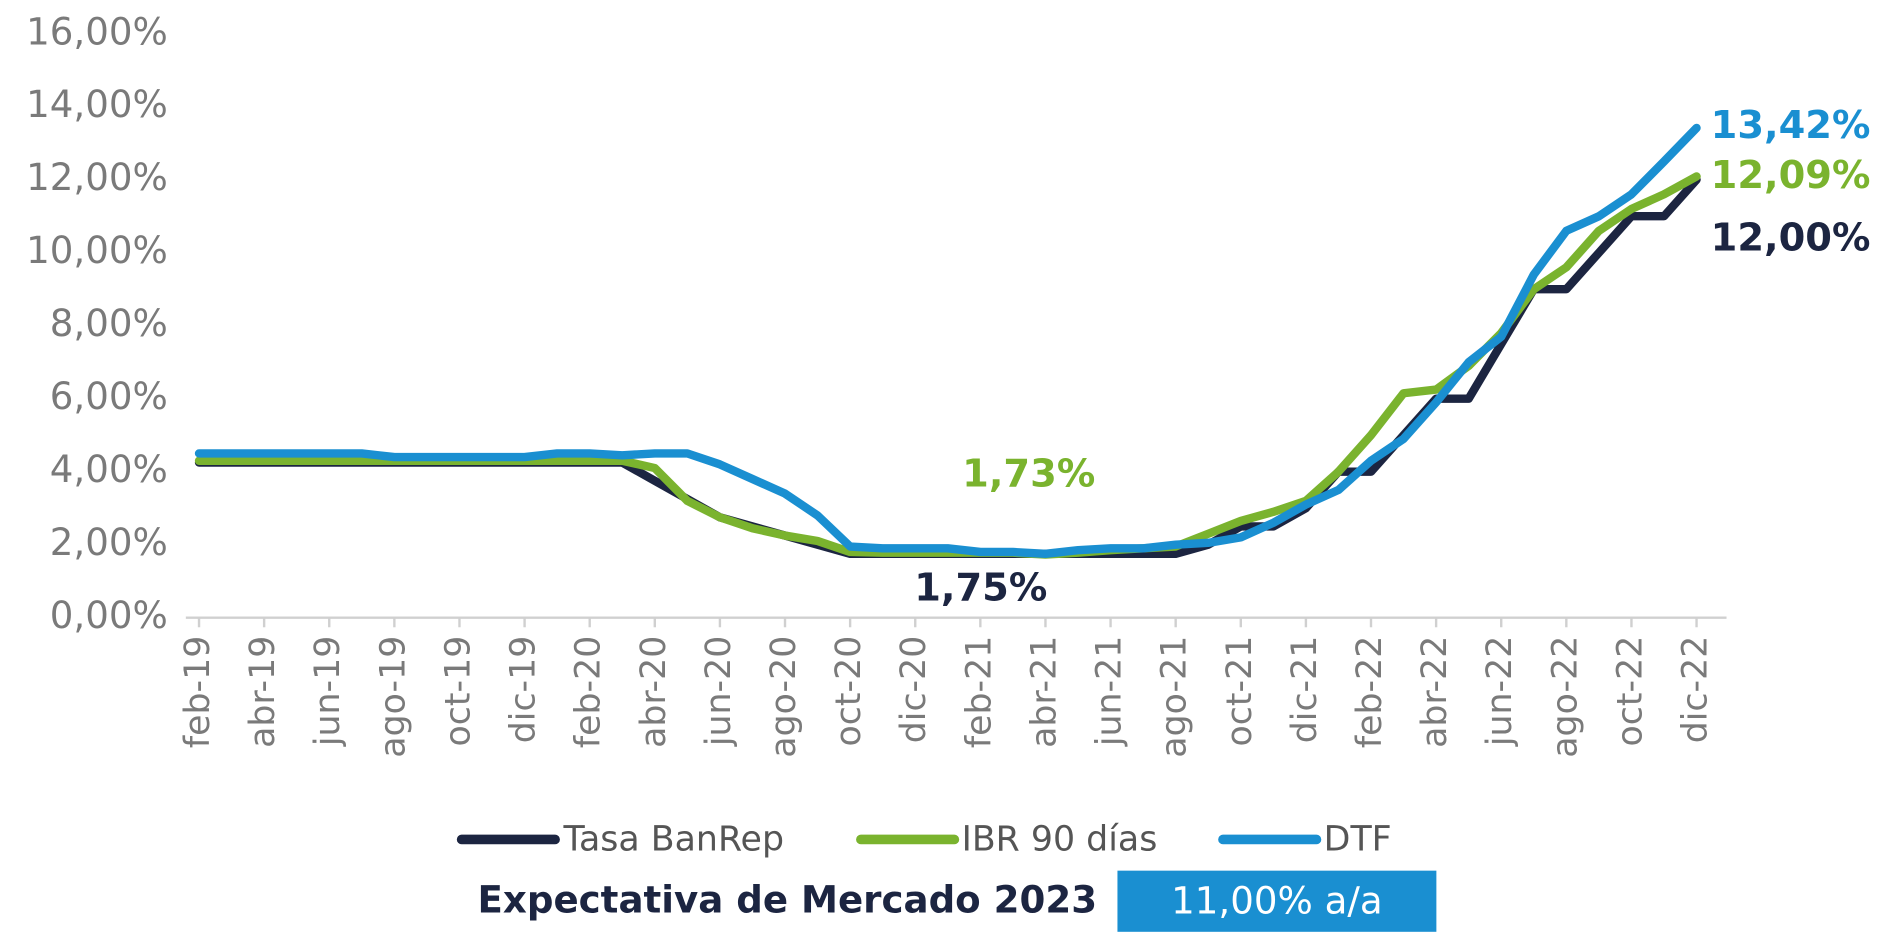 Image resolution: width=1880 pixels, height=932 pixels. What do you see at coordinates (1240, 691) in the screenshot?
I see `x-tick-label: oct-21` at bounding box center [1240, 691].